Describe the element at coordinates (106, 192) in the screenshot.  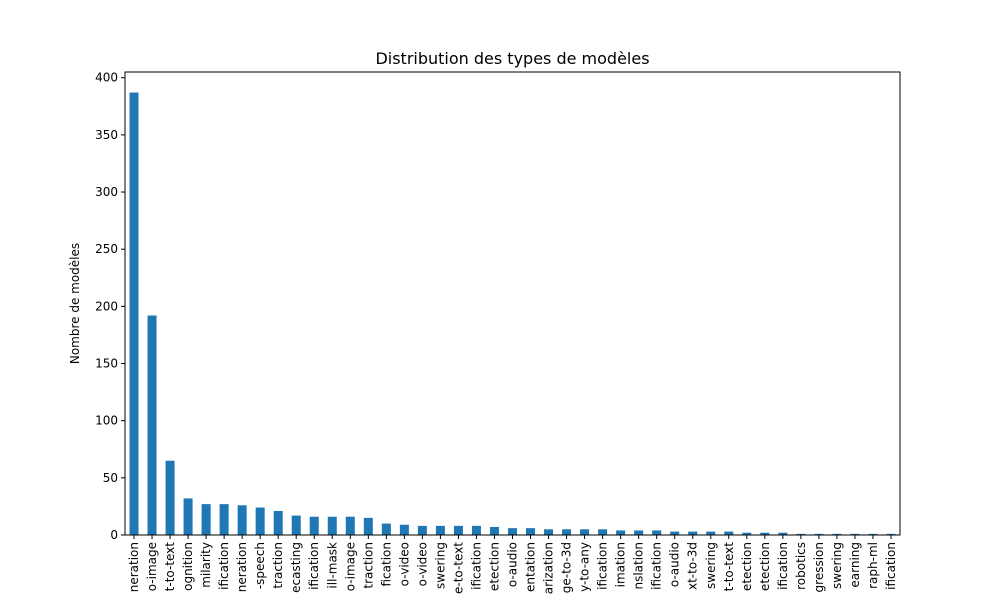
I see `y-tick-label: 300` at that location.